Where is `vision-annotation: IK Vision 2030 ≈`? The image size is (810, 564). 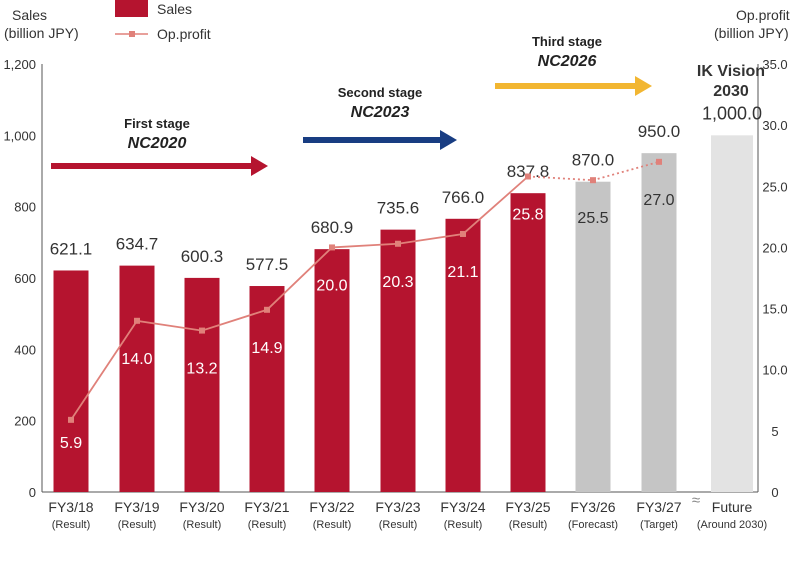 vision-annotation: IK Vision 2030 ≈ is located at coordinates (728, 286).